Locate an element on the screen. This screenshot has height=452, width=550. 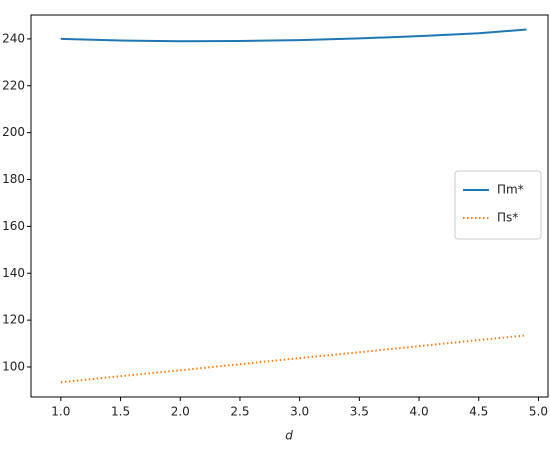
y-tick-label: 220 is located at coordinates (13, 85).